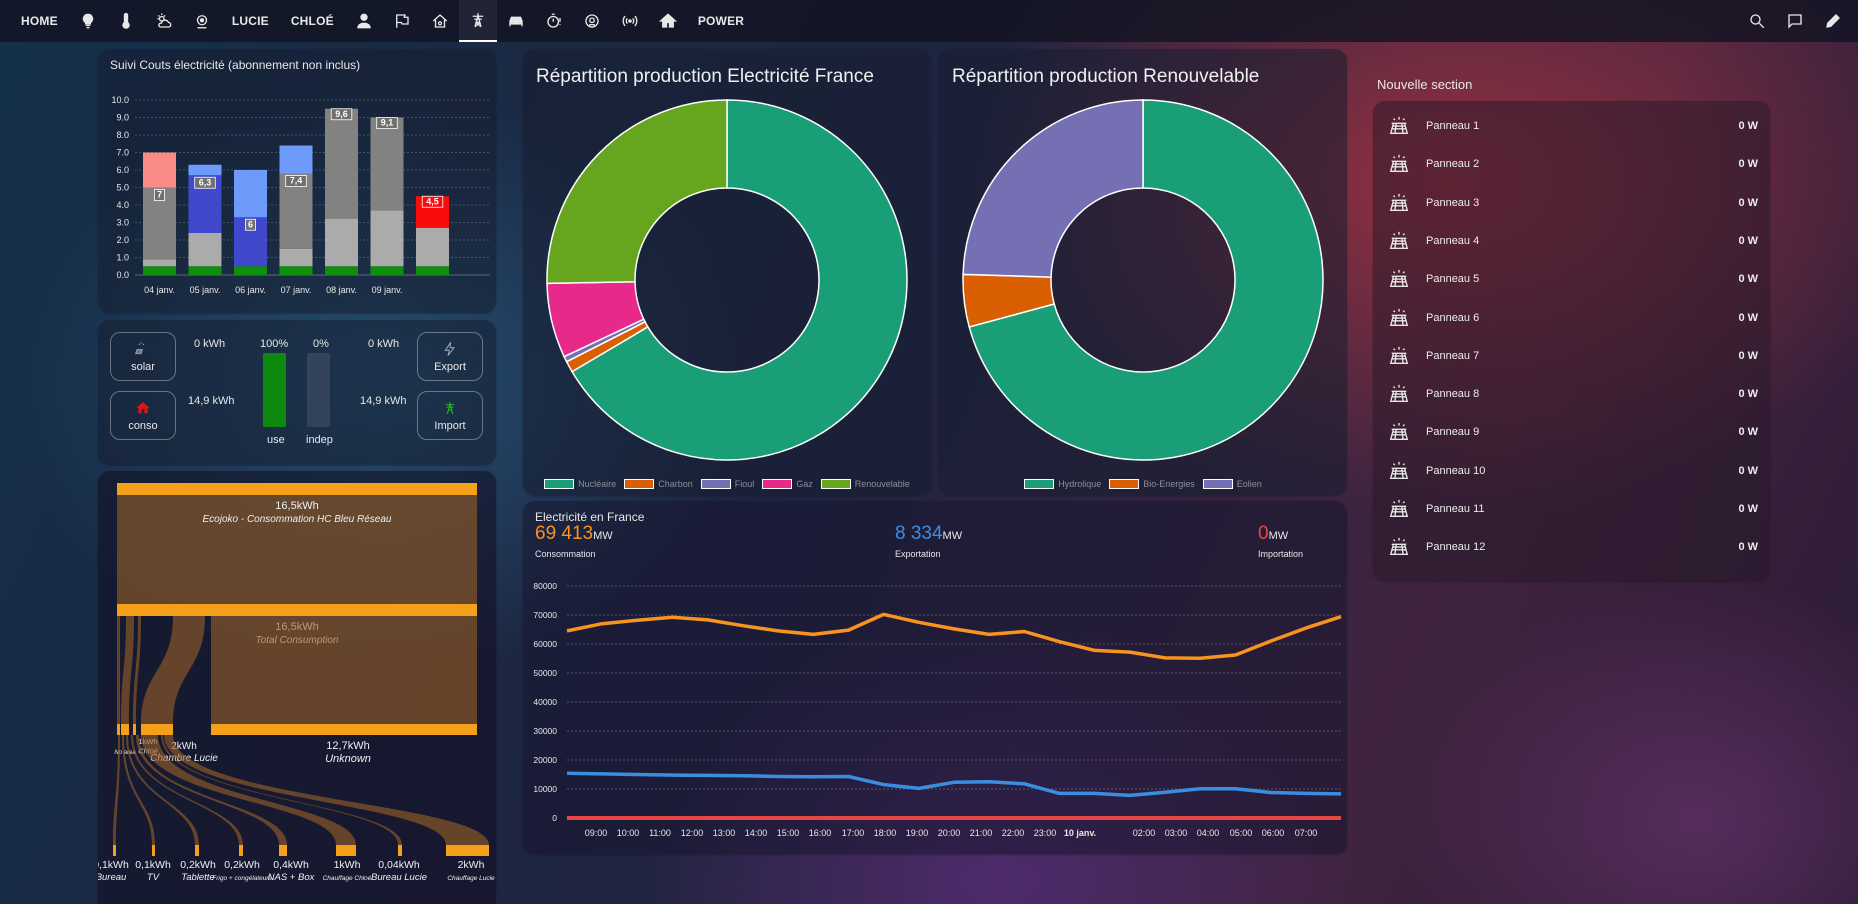  What do you see at coordinates (1571, 432) in the screenshot?
I see `panel-row: Panneau 9 0 W` at bounding box center [1571, 432].